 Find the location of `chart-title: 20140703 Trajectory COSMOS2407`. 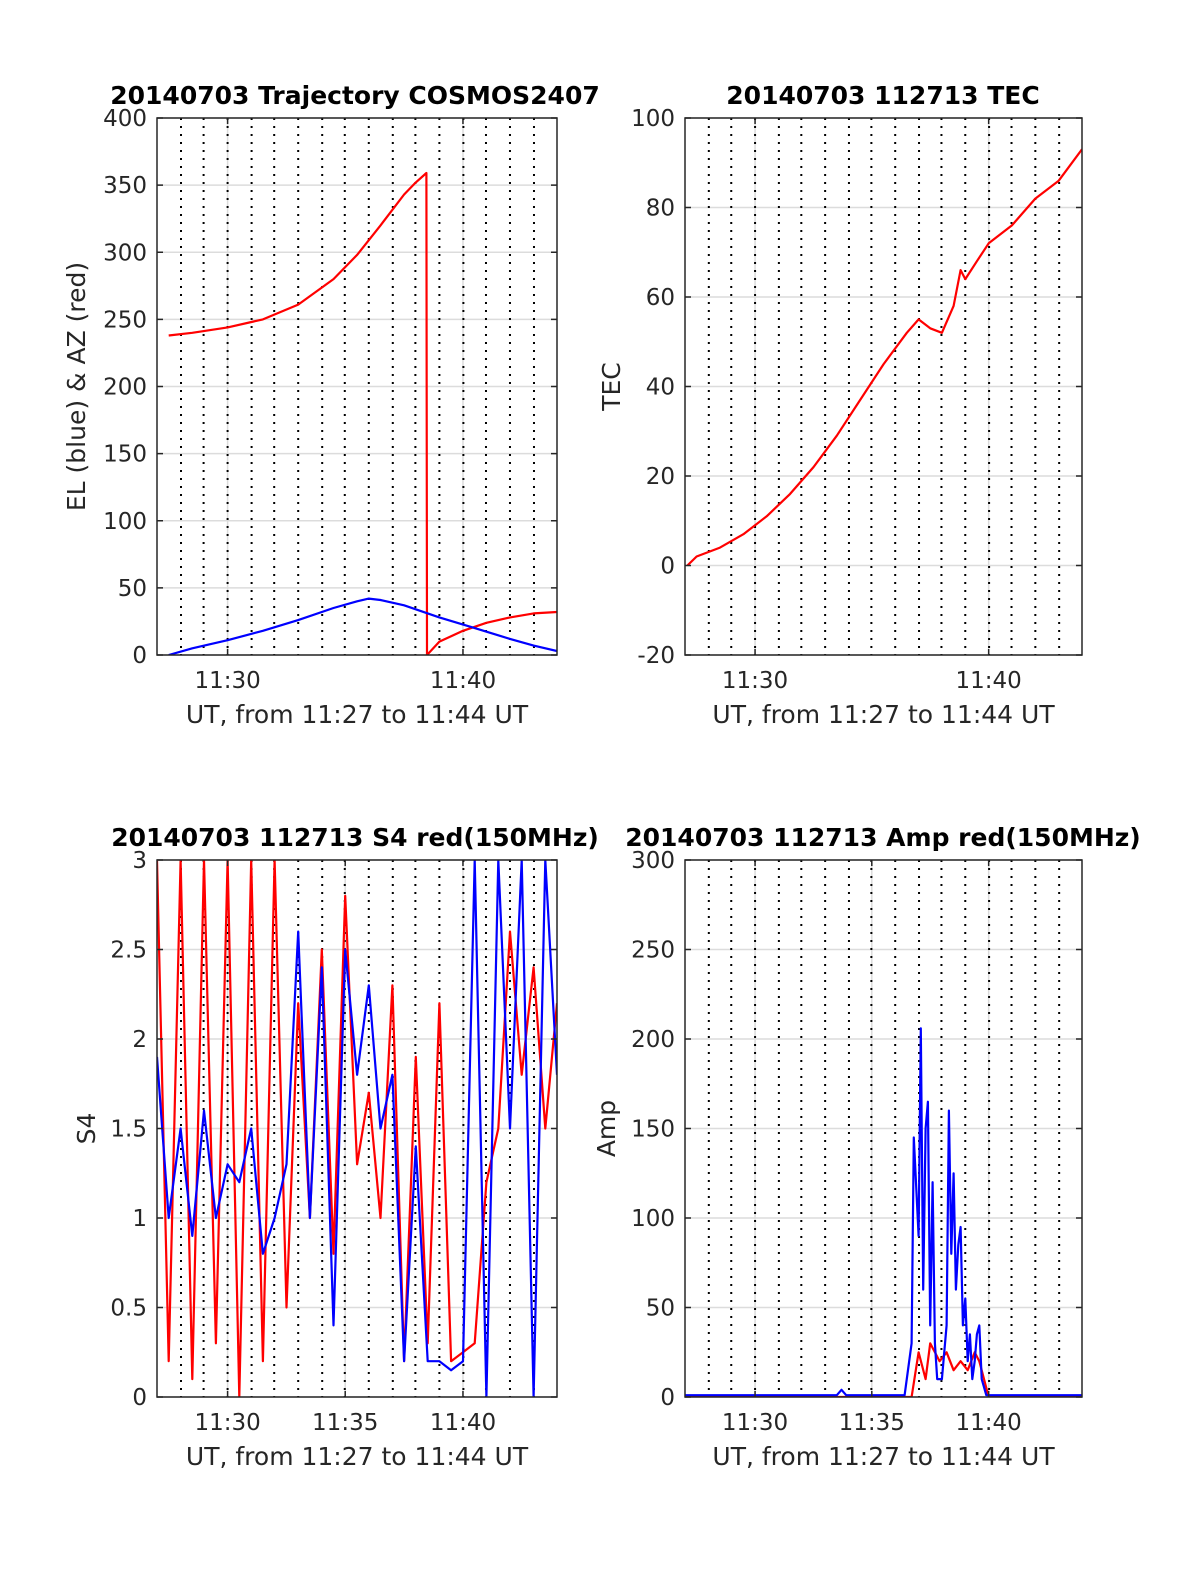

chart-title: 20140703 Trajectory COSMOS2407 is located at coordinates (355, 95).